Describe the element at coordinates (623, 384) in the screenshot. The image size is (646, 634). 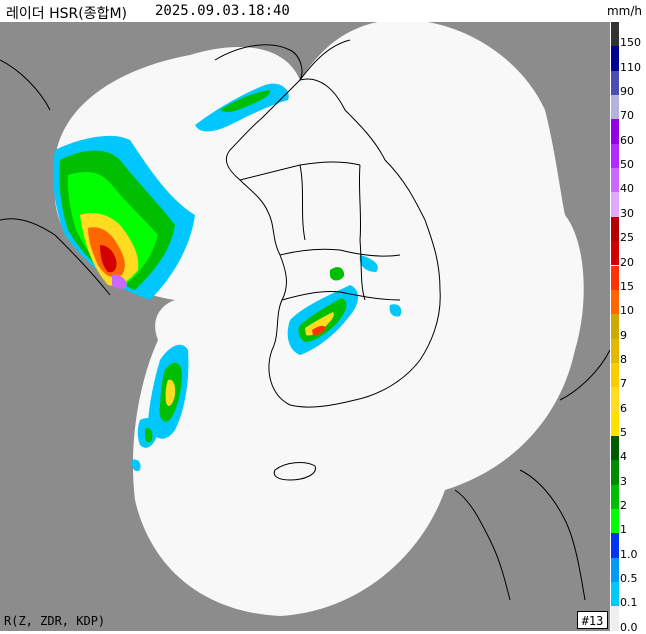
I see `legend-label: 7` at that location.